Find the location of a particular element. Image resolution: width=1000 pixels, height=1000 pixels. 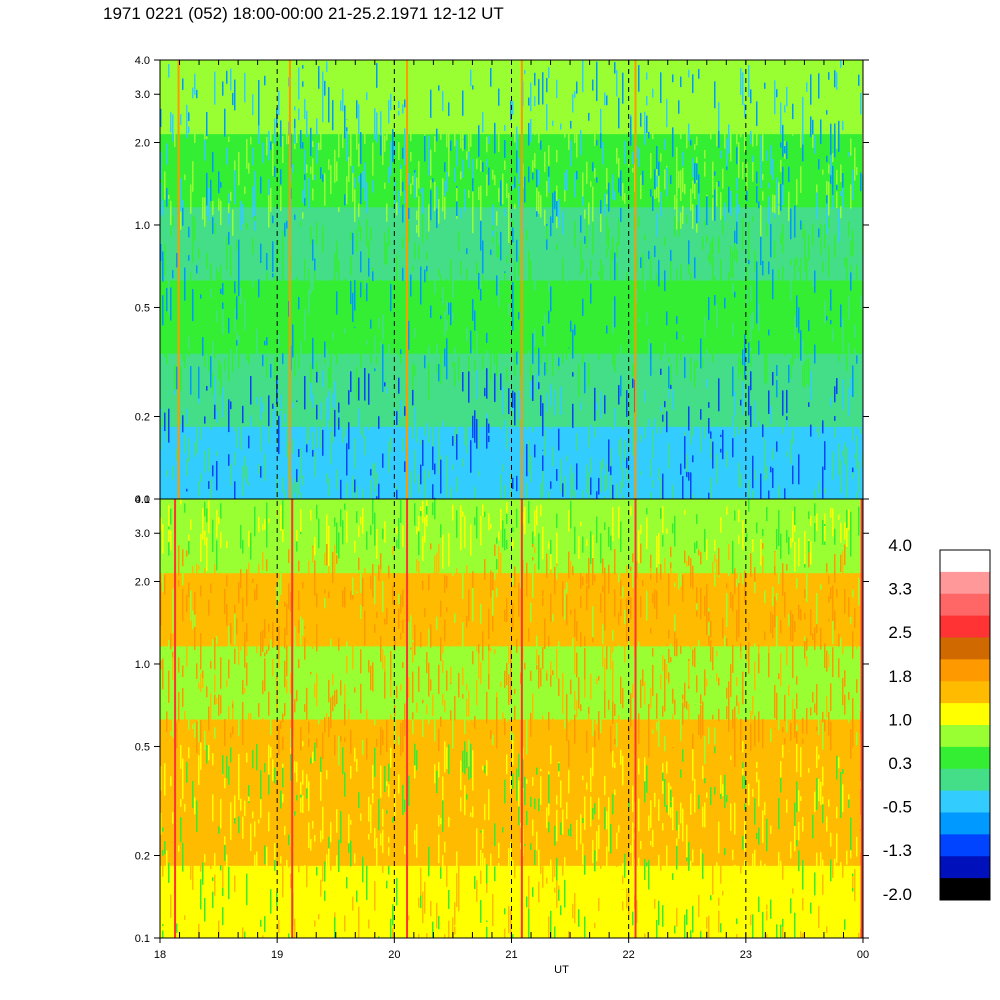

x-tick-label: 18 is located at coordinates (160, 955).